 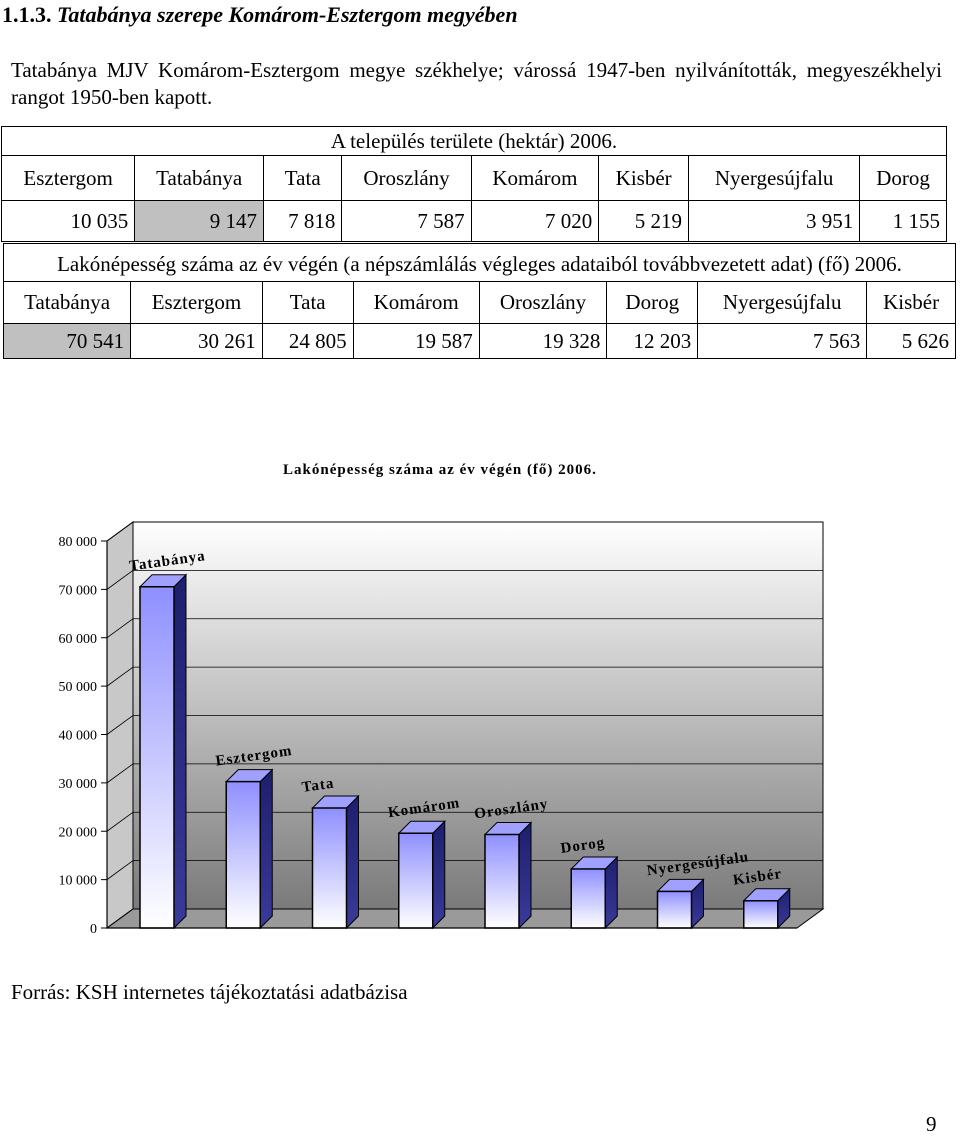 What do you see at coordinates (196, 341) in the screenshot?
I see `pop-value-cell: 30 261` at bounding box center [196, 341].